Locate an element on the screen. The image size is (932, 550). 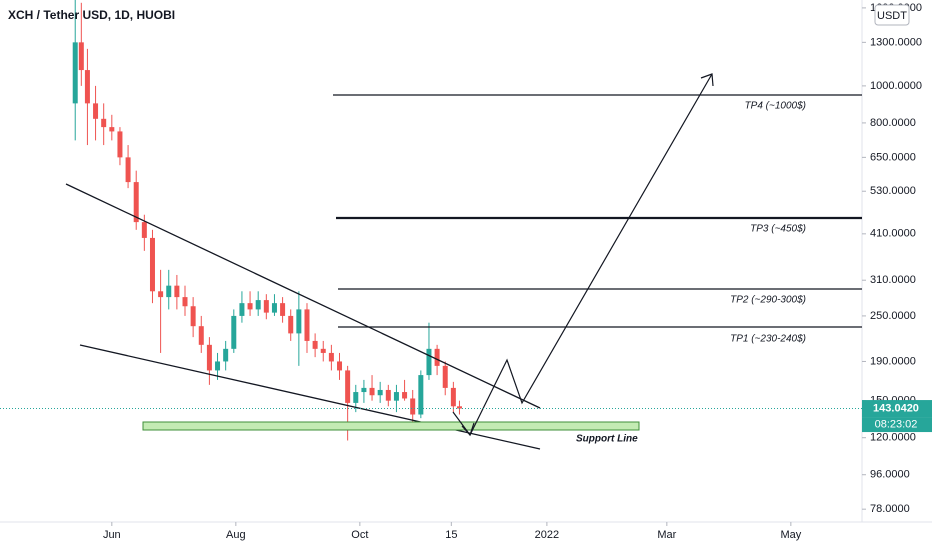
last-price-label: 143.0420 is located at coordinates (896, 408).